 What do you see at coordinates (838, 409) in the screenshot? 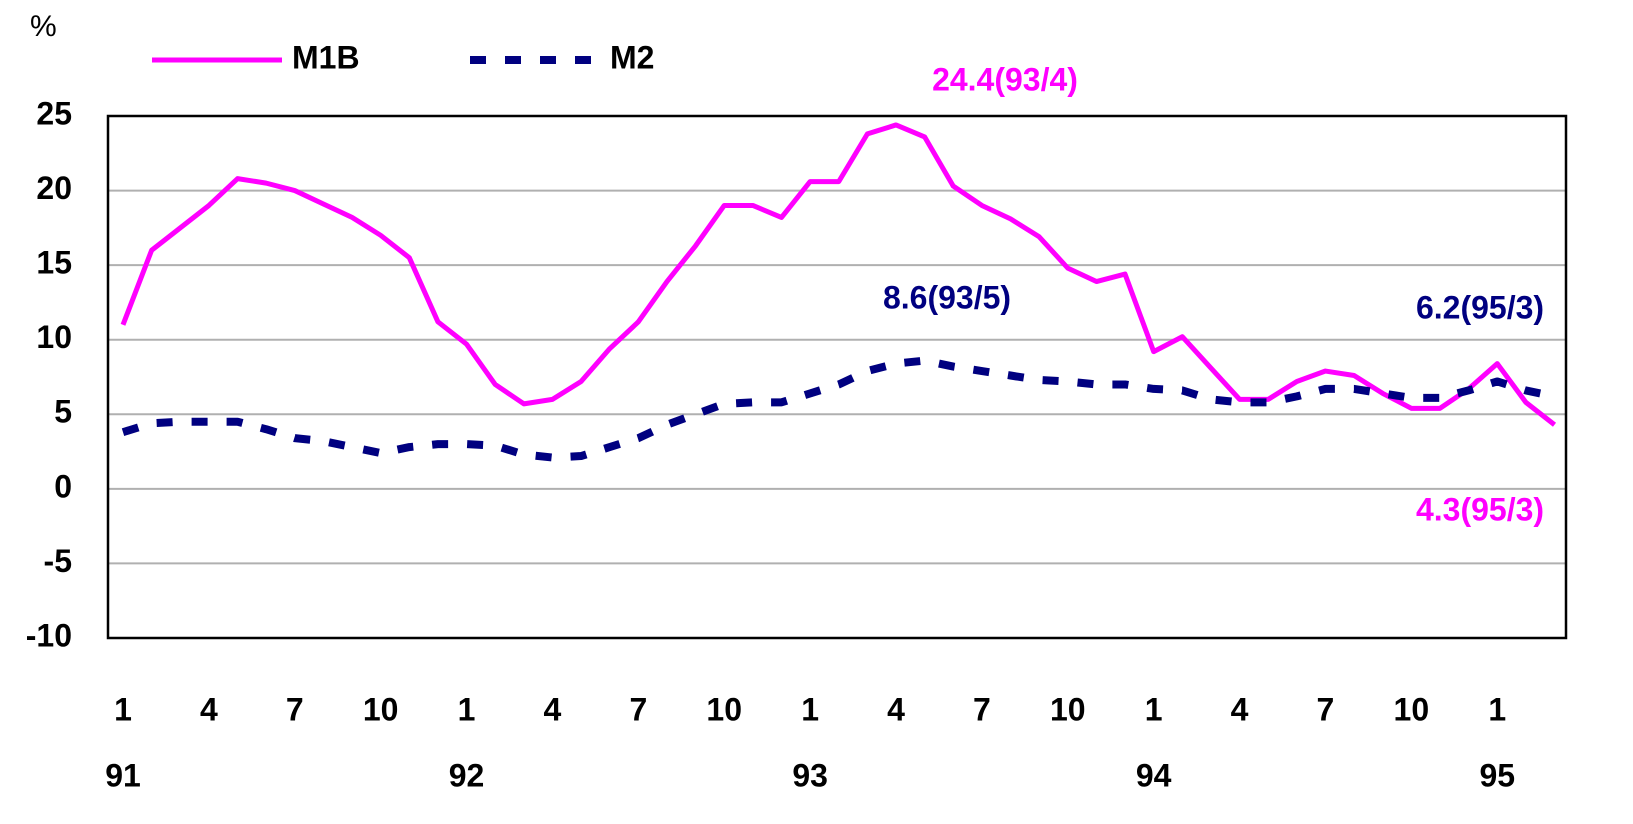
I see `series-line` at bounding box center [838, 409].